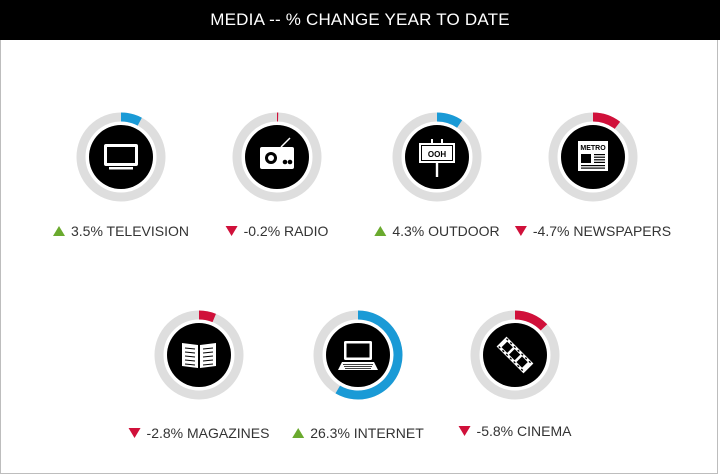  I want to click on gauge-magazines: -2.8% MAGAZINES, so click(199, 375).